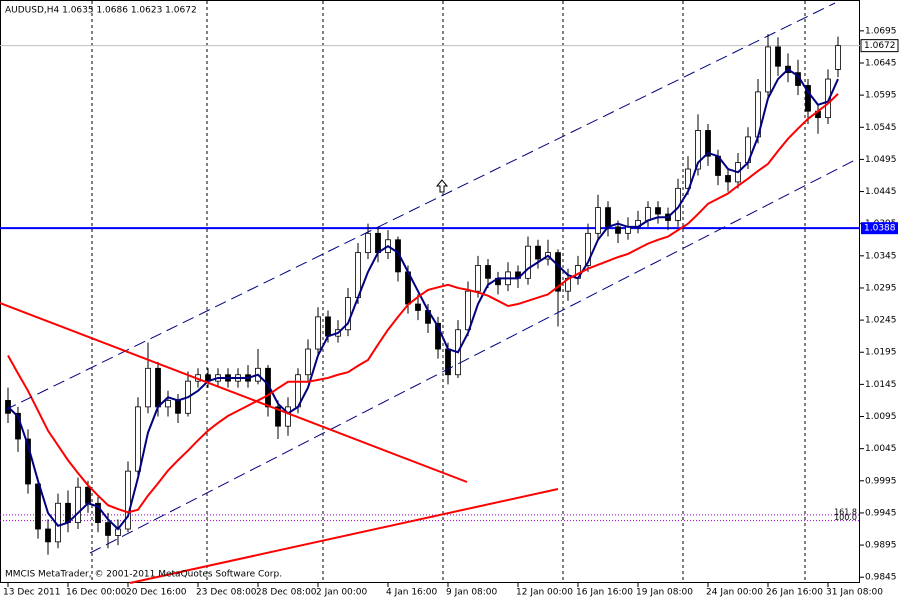 This screenshot has width=900, height=600. What do you see at coordinates (881, 417) in the screenshot?
I see `y-tick-label: 1.0095` at bounding box center [881, 417].